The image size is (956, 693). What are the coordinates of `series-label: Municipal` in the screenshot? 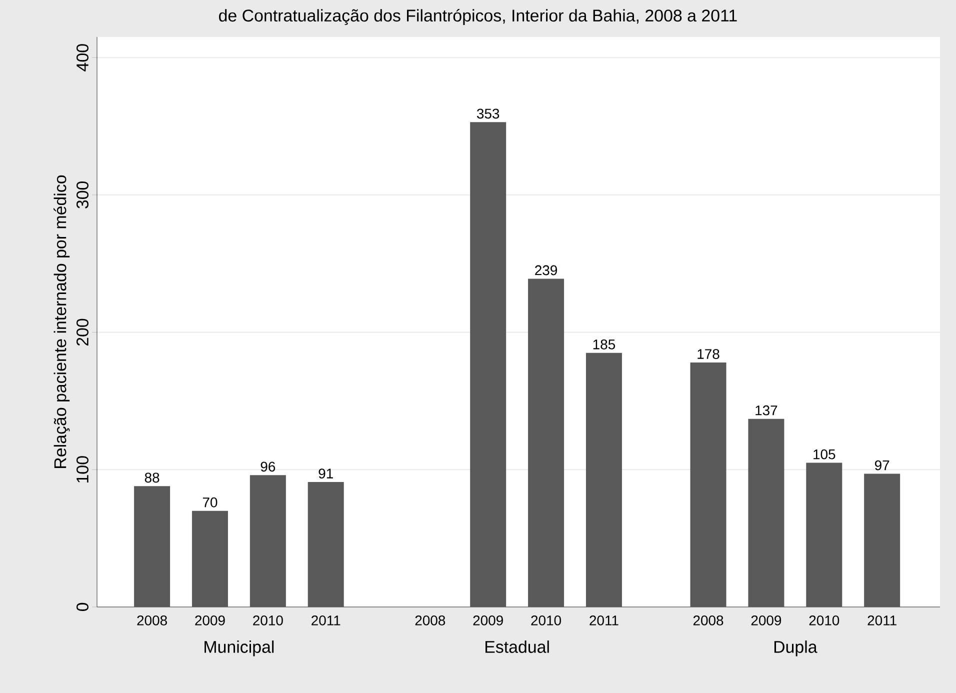 It's located at (239, 648).